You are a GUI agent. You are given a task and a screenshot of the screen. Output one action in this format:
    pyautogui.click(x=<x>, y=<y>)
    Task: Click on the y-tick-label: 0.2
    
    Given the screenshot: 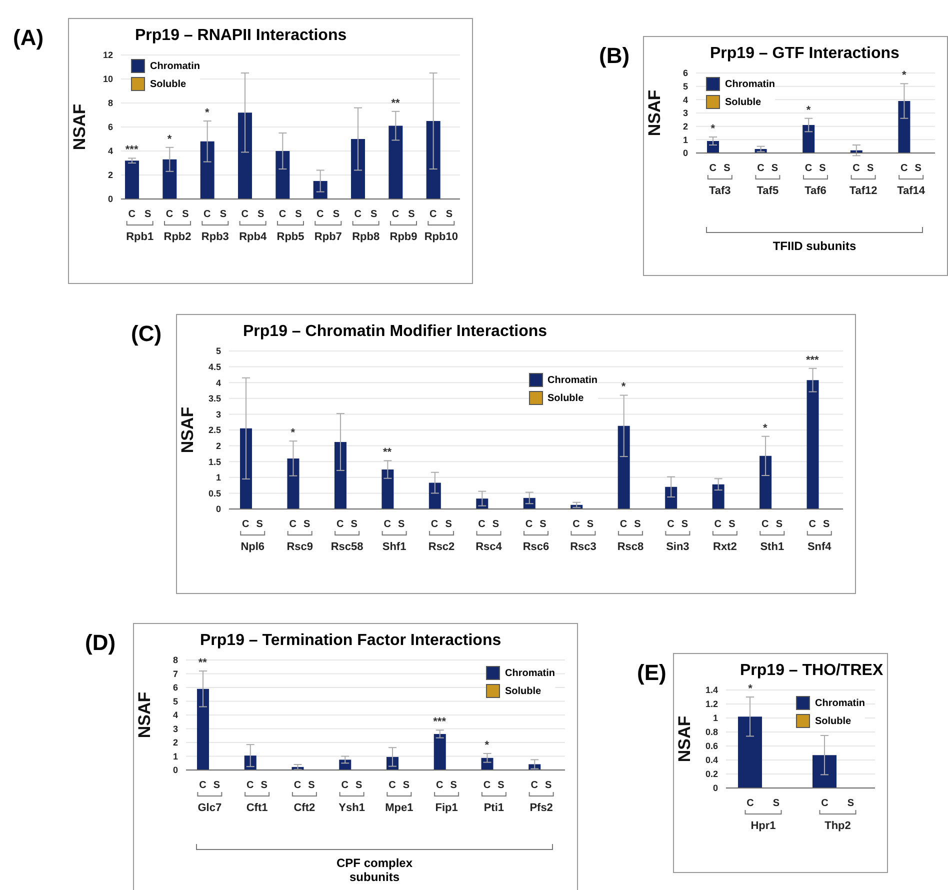 What is the action you would take?
    pyautogui.click(x=711, y=774)
    